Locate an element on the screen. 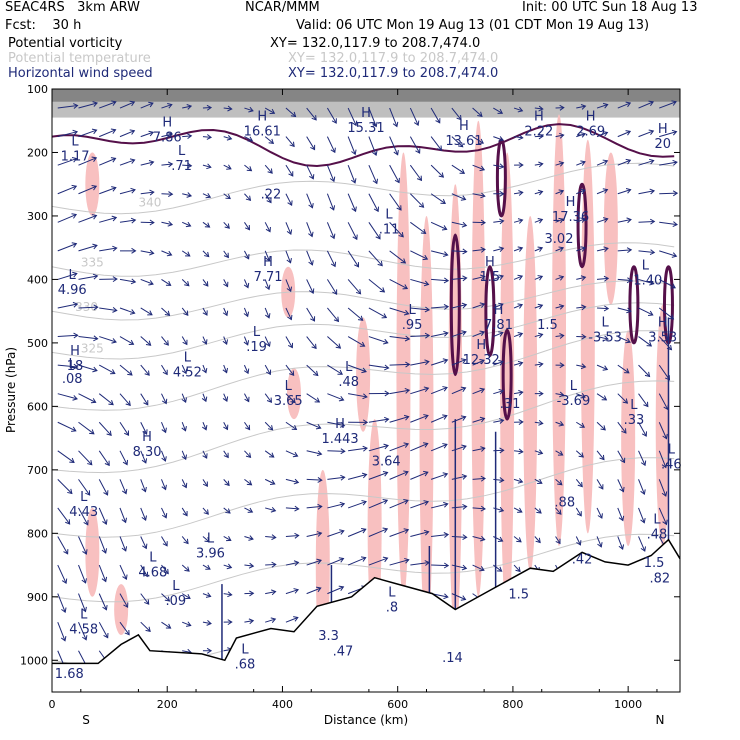  pv-extremum-value: 3.96 is located at coordinates (210, 553).